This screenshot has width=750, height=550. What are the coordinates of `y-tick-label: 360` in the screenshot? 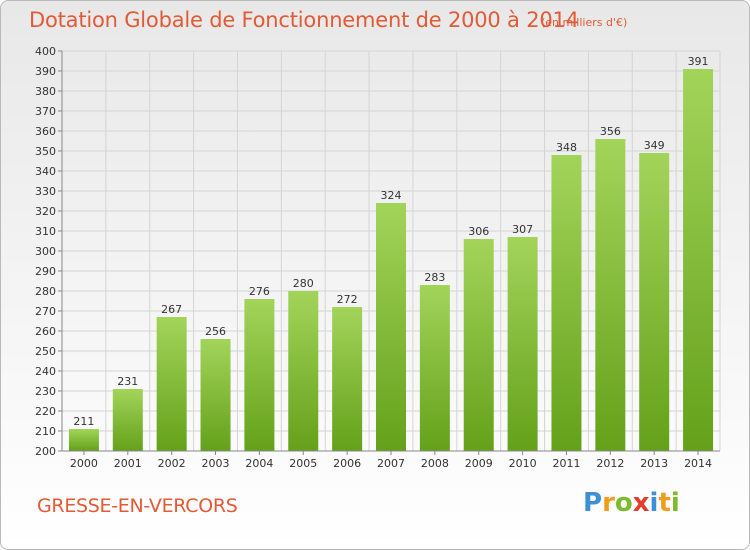 It's located at (45, 131).